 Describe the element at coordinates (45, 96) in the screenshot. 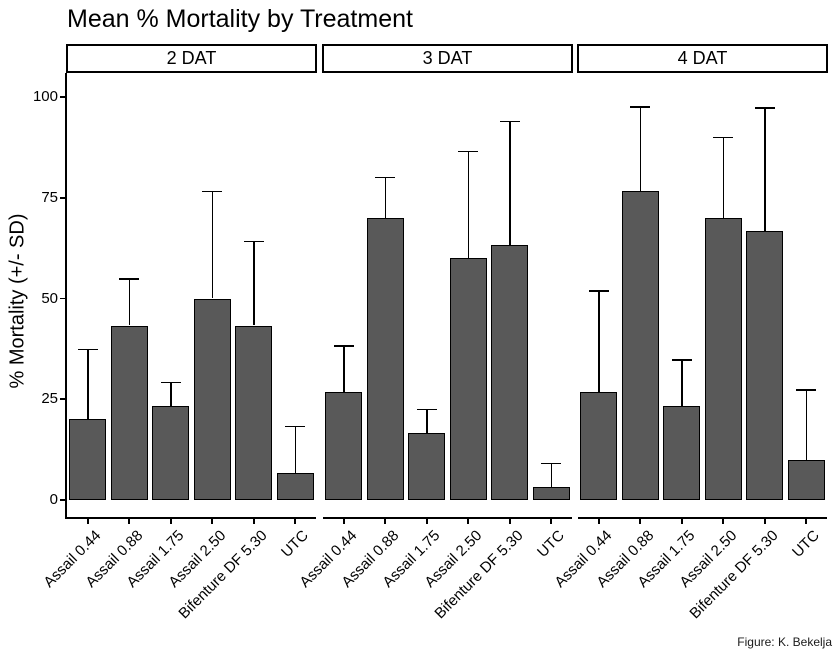

I see `y-tick-label: 100` at that location.